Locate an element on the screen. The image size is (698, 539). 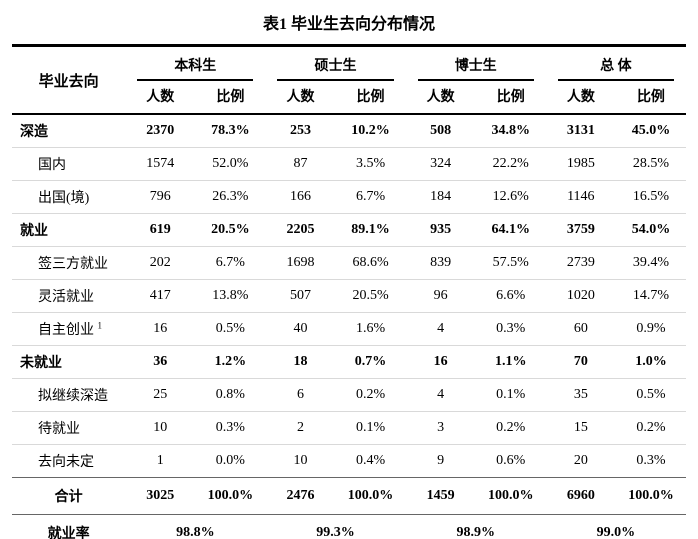
cell-value: 78.3% is located at coordinates (230, 130).